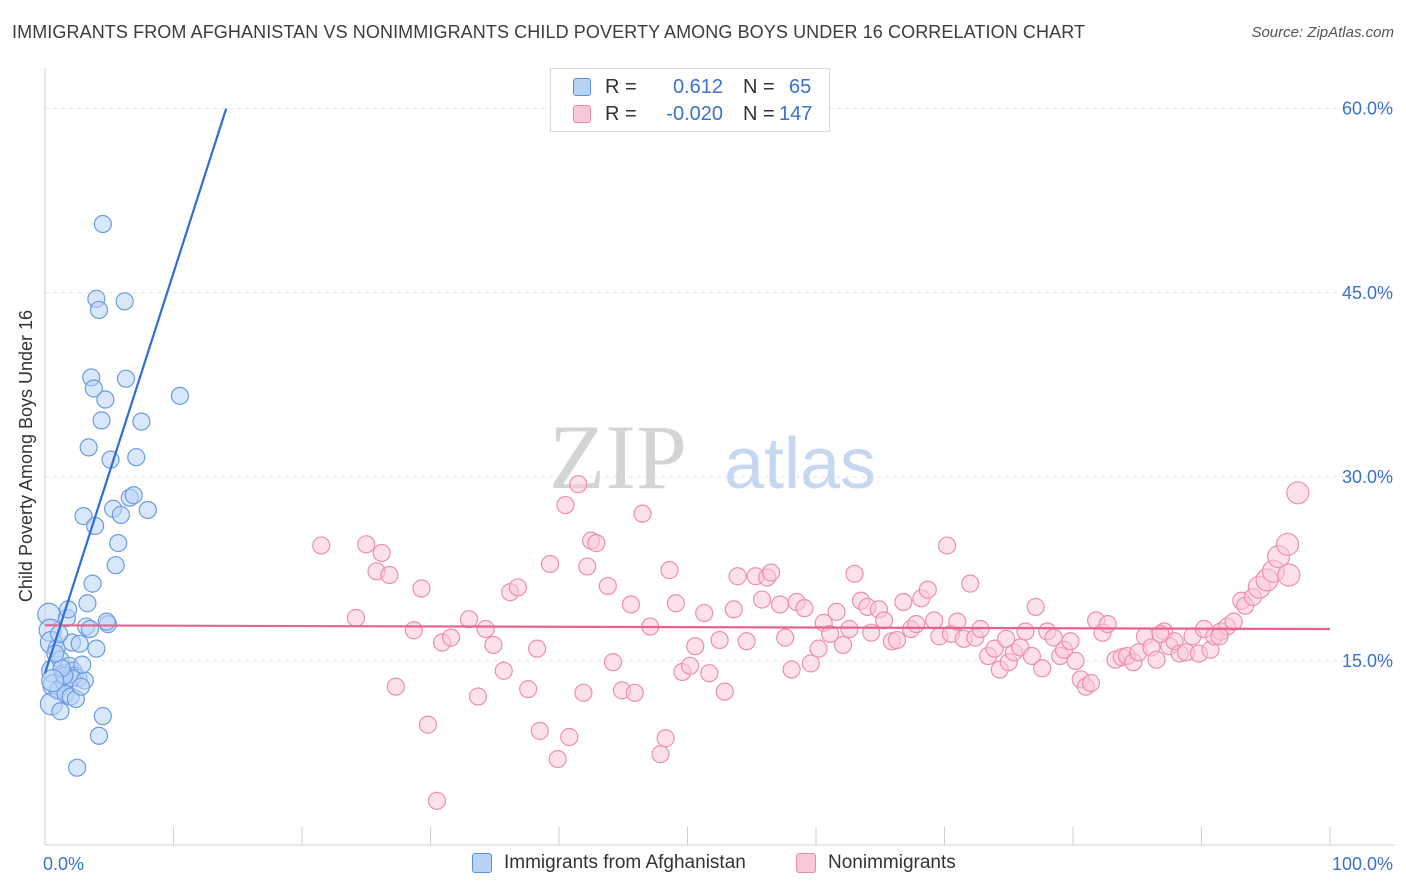 The height and width of the screenshot is (892, 1406). Describe the element at coordinates (800, 464) in the screenshot. I see `watermark-atlas: atlas` at that location.